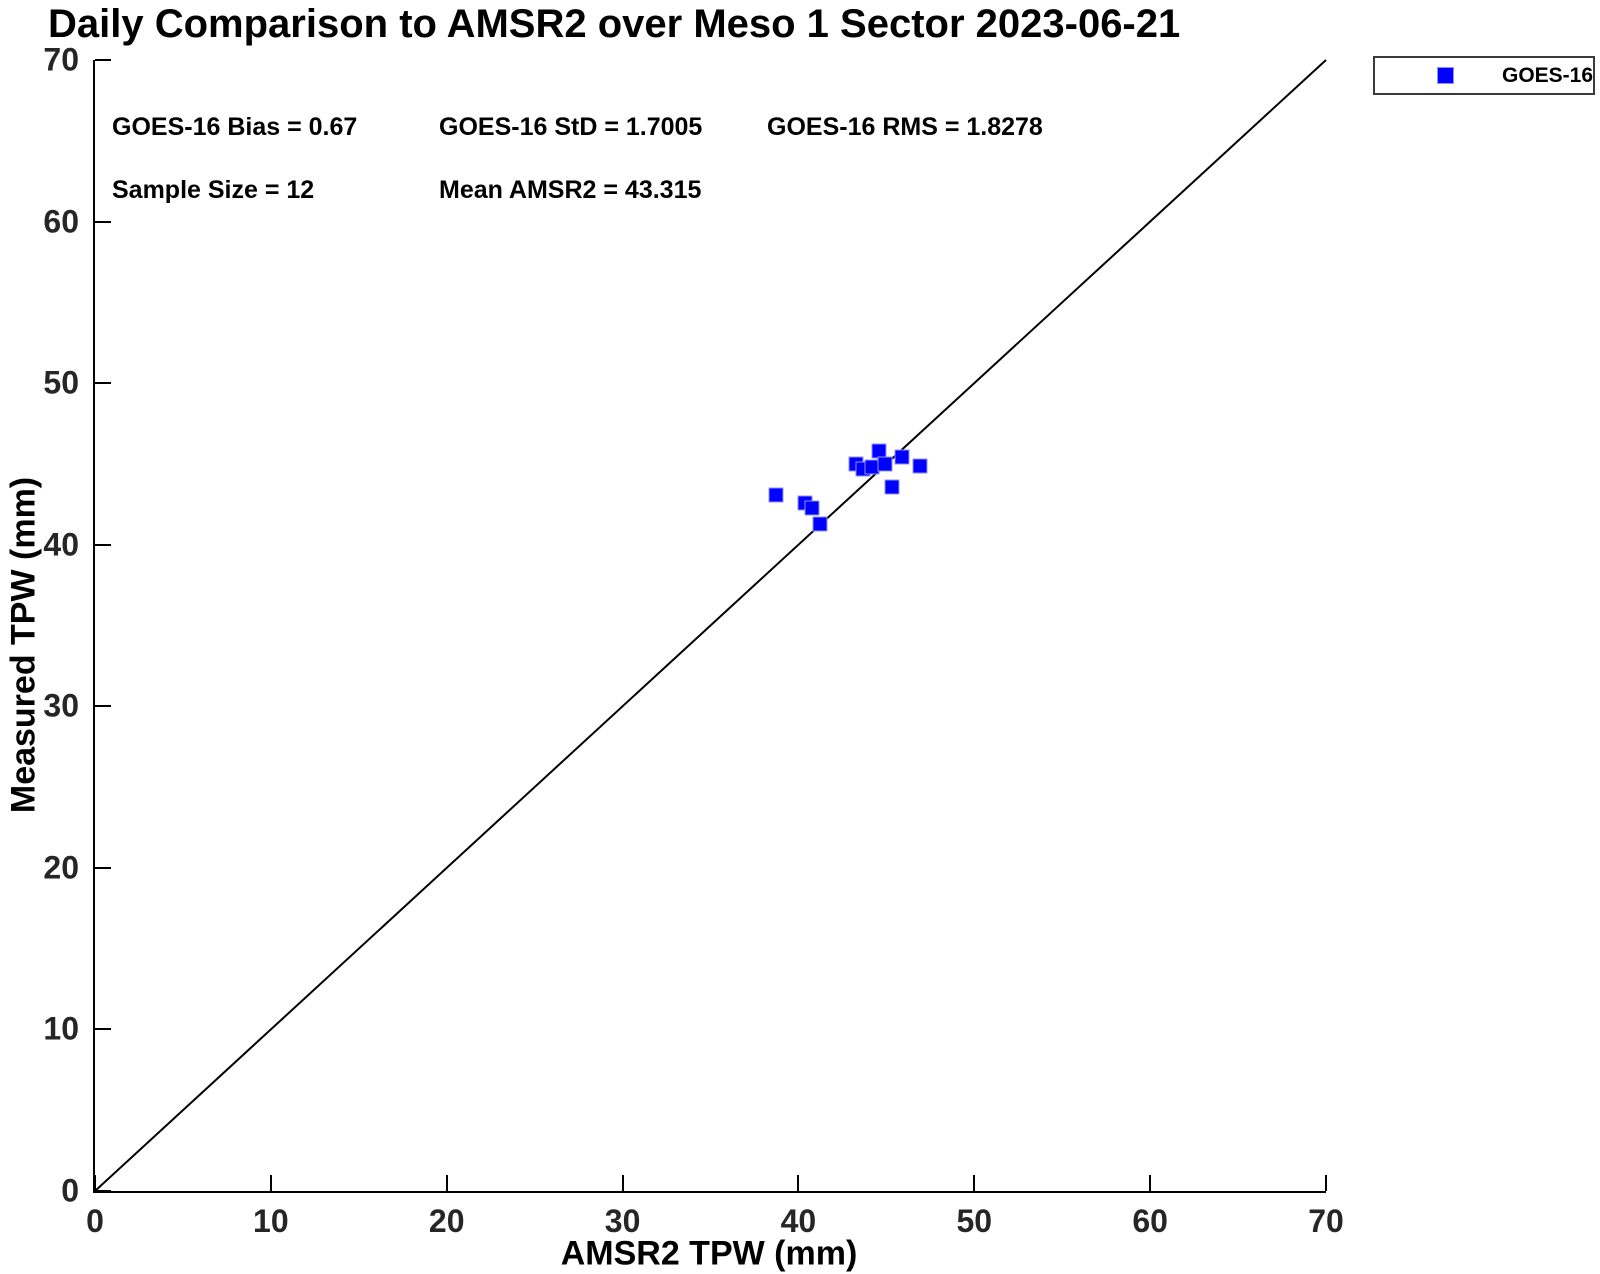  I want to click on y-tick-label: 40, so click(61, 544).